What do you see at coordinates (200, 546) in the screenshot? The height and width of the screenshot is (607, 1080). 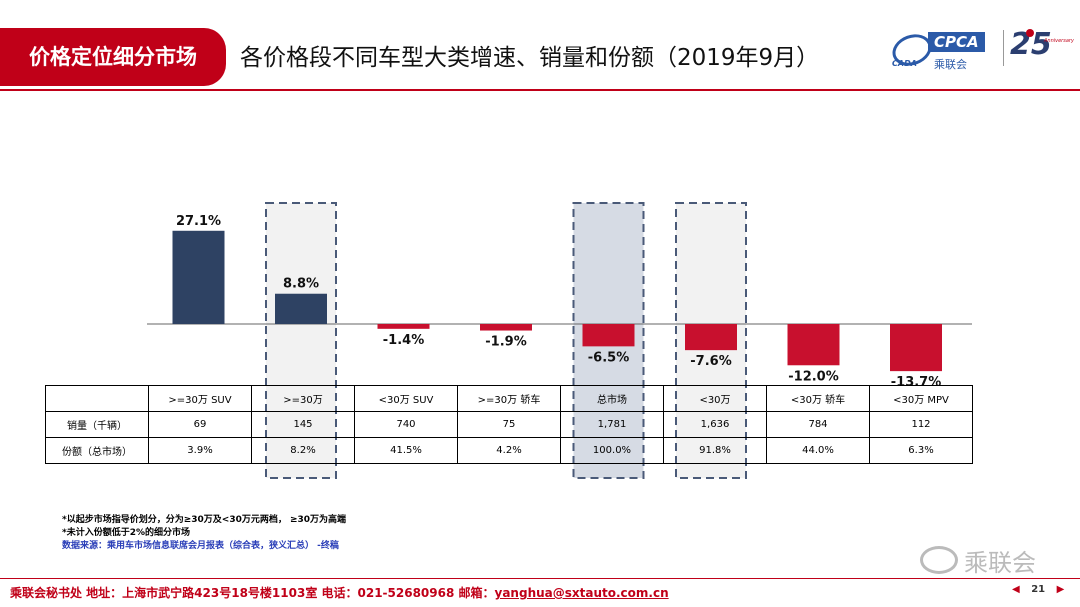 I see `data-source-note: 数据来源：乘用车市场信息联席会月报表（综合表，狭义汇总） -终稿` at bounding box center [200, 546].